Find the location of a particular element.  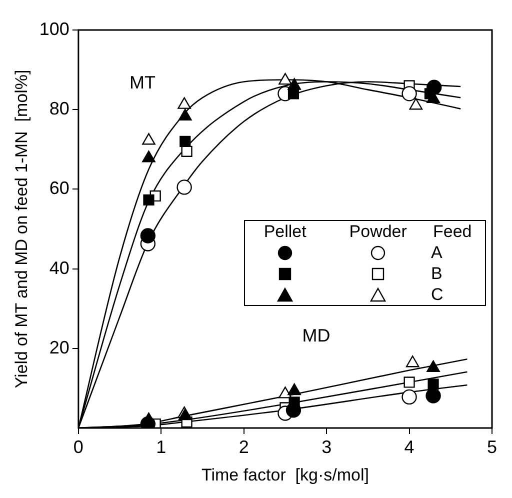

y-tick-label: 80 is located at coordinates (59, 108).